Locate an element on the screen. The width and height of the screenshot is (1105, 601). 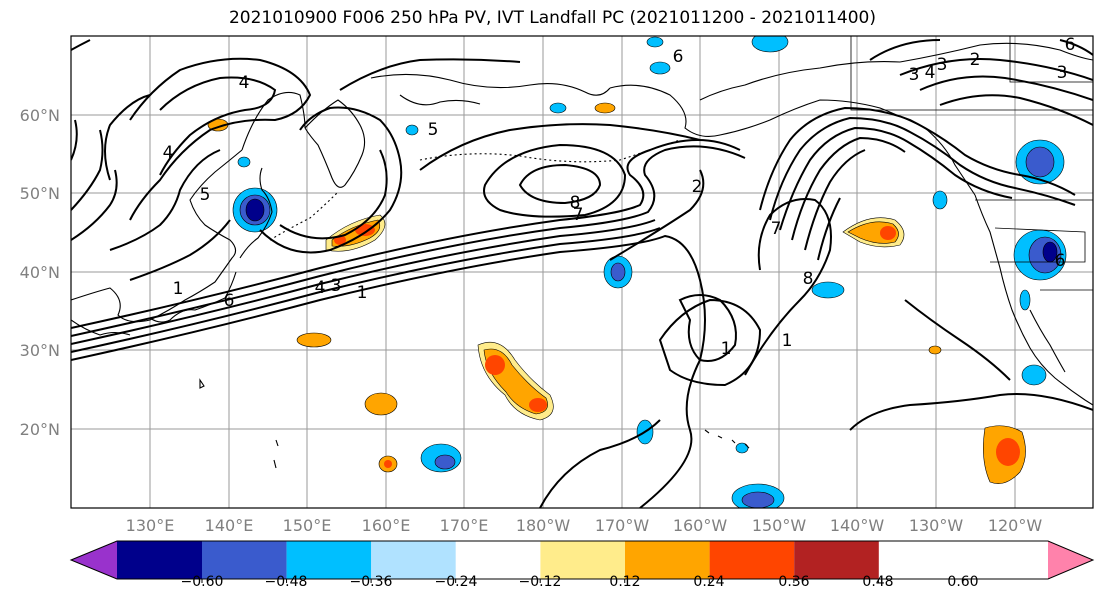
colorbar-tick: −0.60 is located at coordinates (202, 582).